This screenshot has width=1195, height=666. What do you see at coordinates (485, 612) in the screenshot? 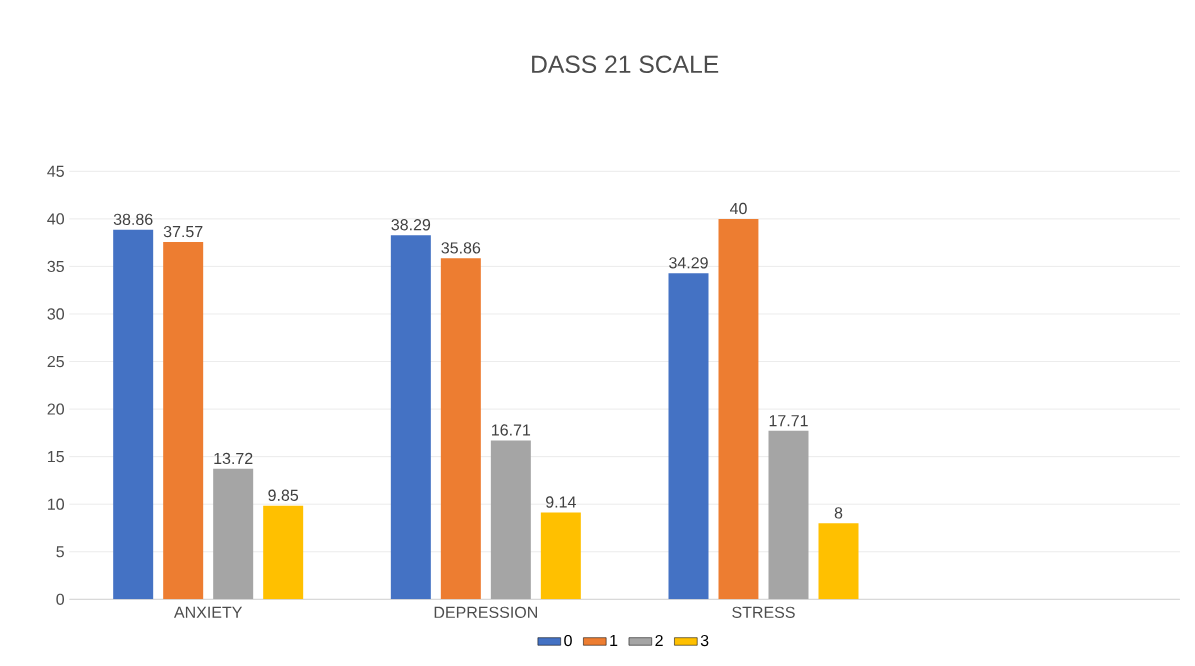
I see `x-tick-label: DEPRESSION` at bounding box center [485, 612].